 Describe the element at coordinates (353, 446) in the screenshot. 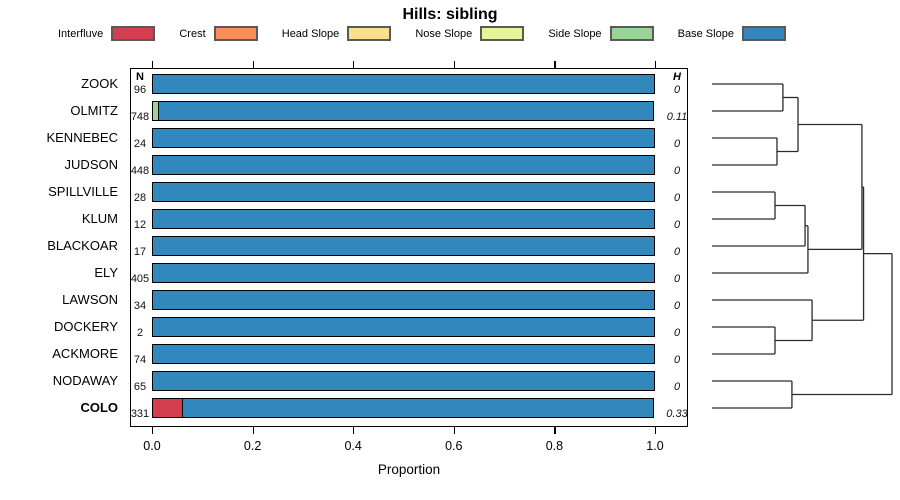

I see `axis-tick-label: 0.4` at that location.